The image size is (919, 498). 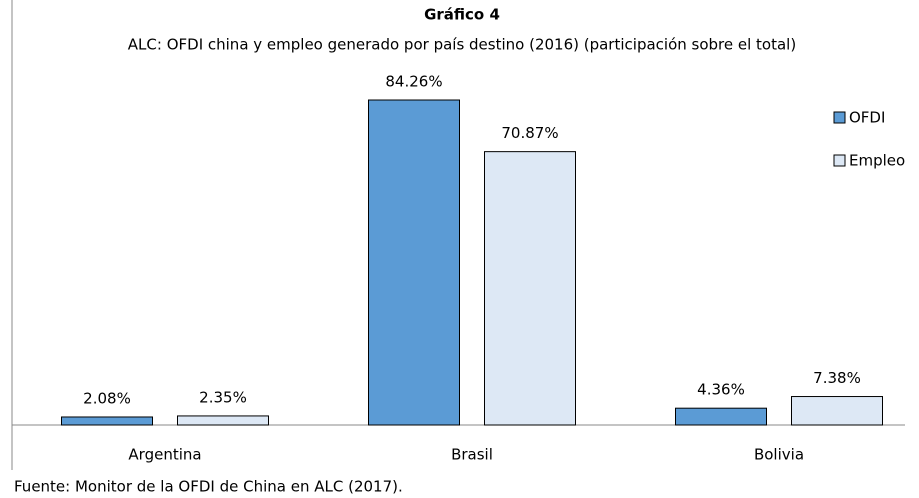 What do you see at coordinates (472, 455) in the screenshot?
I see `x-tick-label: Brasil` at bounding box center [472, 455].